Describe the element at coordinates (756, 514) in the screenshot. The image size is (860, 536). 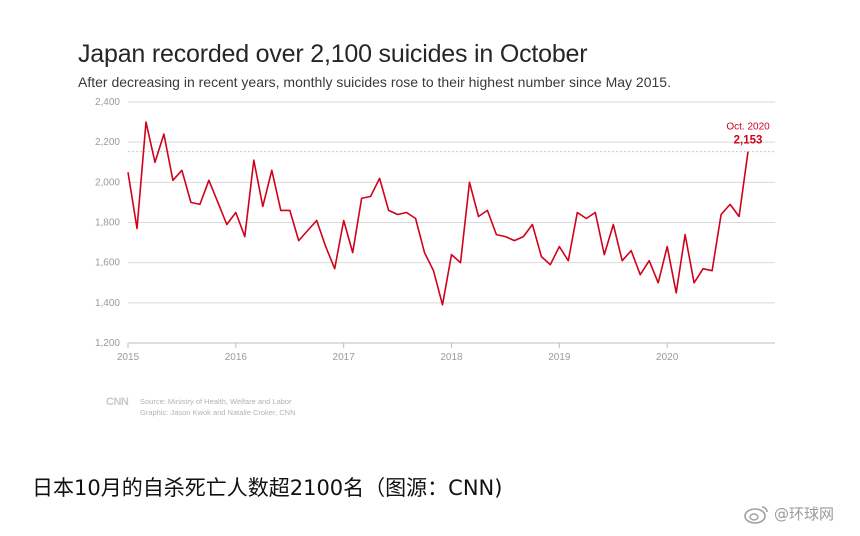
I see `weibo-icon` at that location.